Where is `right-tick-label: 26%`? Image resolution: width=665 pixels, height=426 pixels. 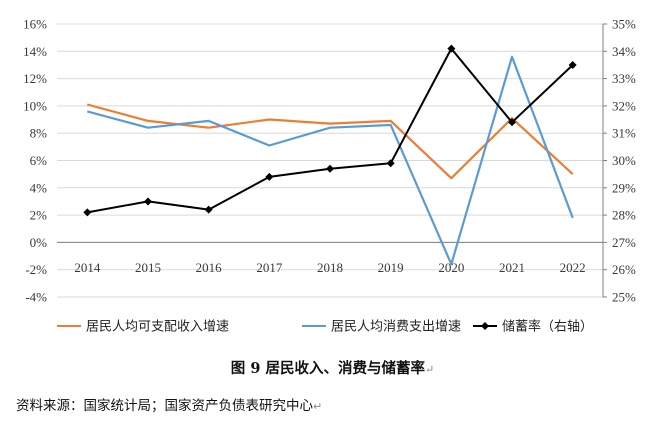
right-tick-label: 26% is located at coordinates (624, 269).